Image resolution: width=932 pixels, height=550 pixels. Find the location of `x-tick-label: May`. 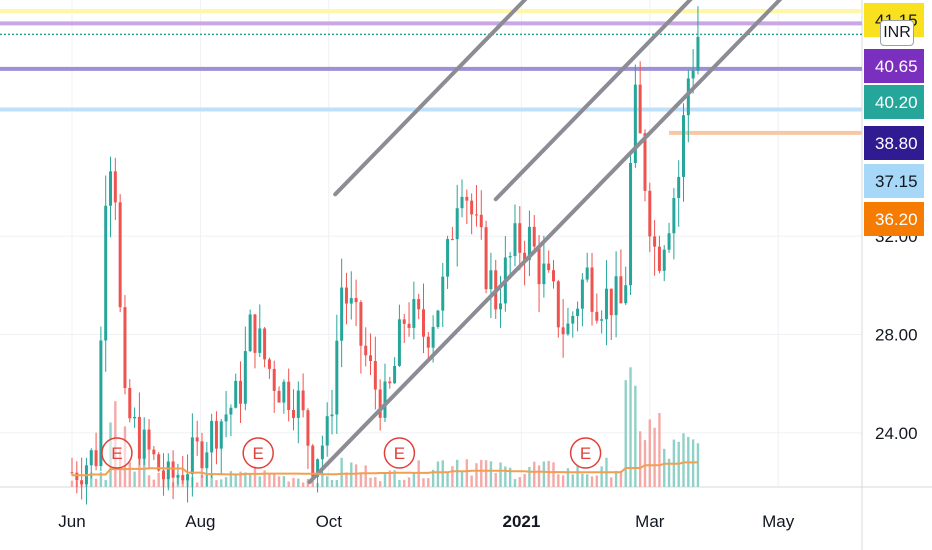

x-tick-label: May is located at coordinates (778, 521).